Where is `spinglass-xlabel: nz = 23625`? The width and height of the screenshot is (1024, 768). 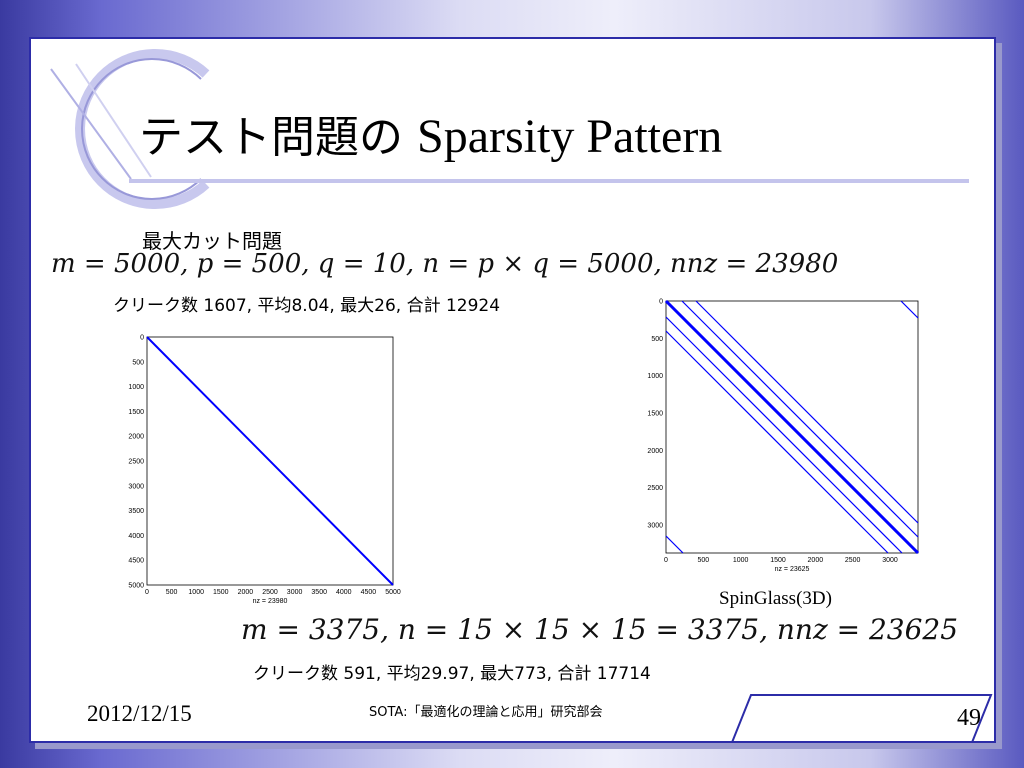
spinglass-xlabel: nz = 23625 is located at coordinates (792, 569).